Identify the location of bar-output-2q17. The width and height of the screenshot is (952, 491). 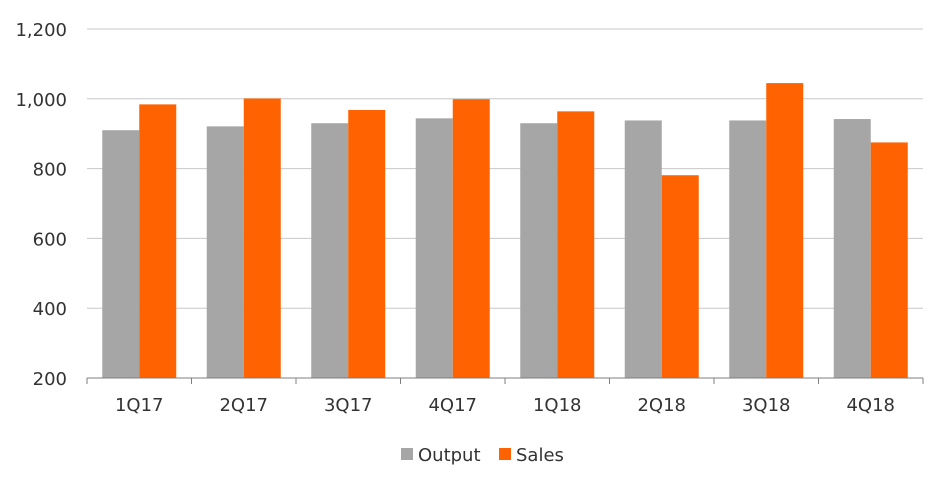
(225, 252).